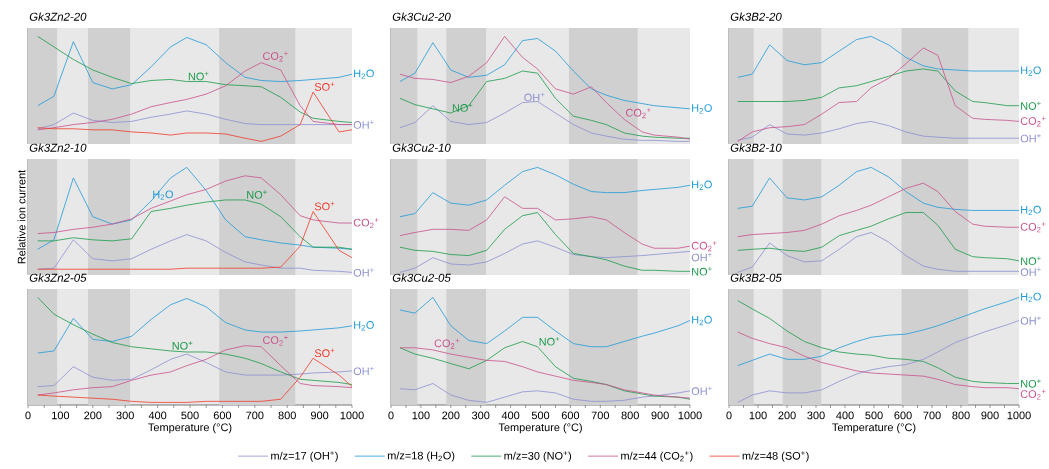 The width and height of the screenshot is (1049, 469). Describe the element at coordinates (756, 277) in the screenshot. I see `chart-title: Gk3B2-05` at that location.